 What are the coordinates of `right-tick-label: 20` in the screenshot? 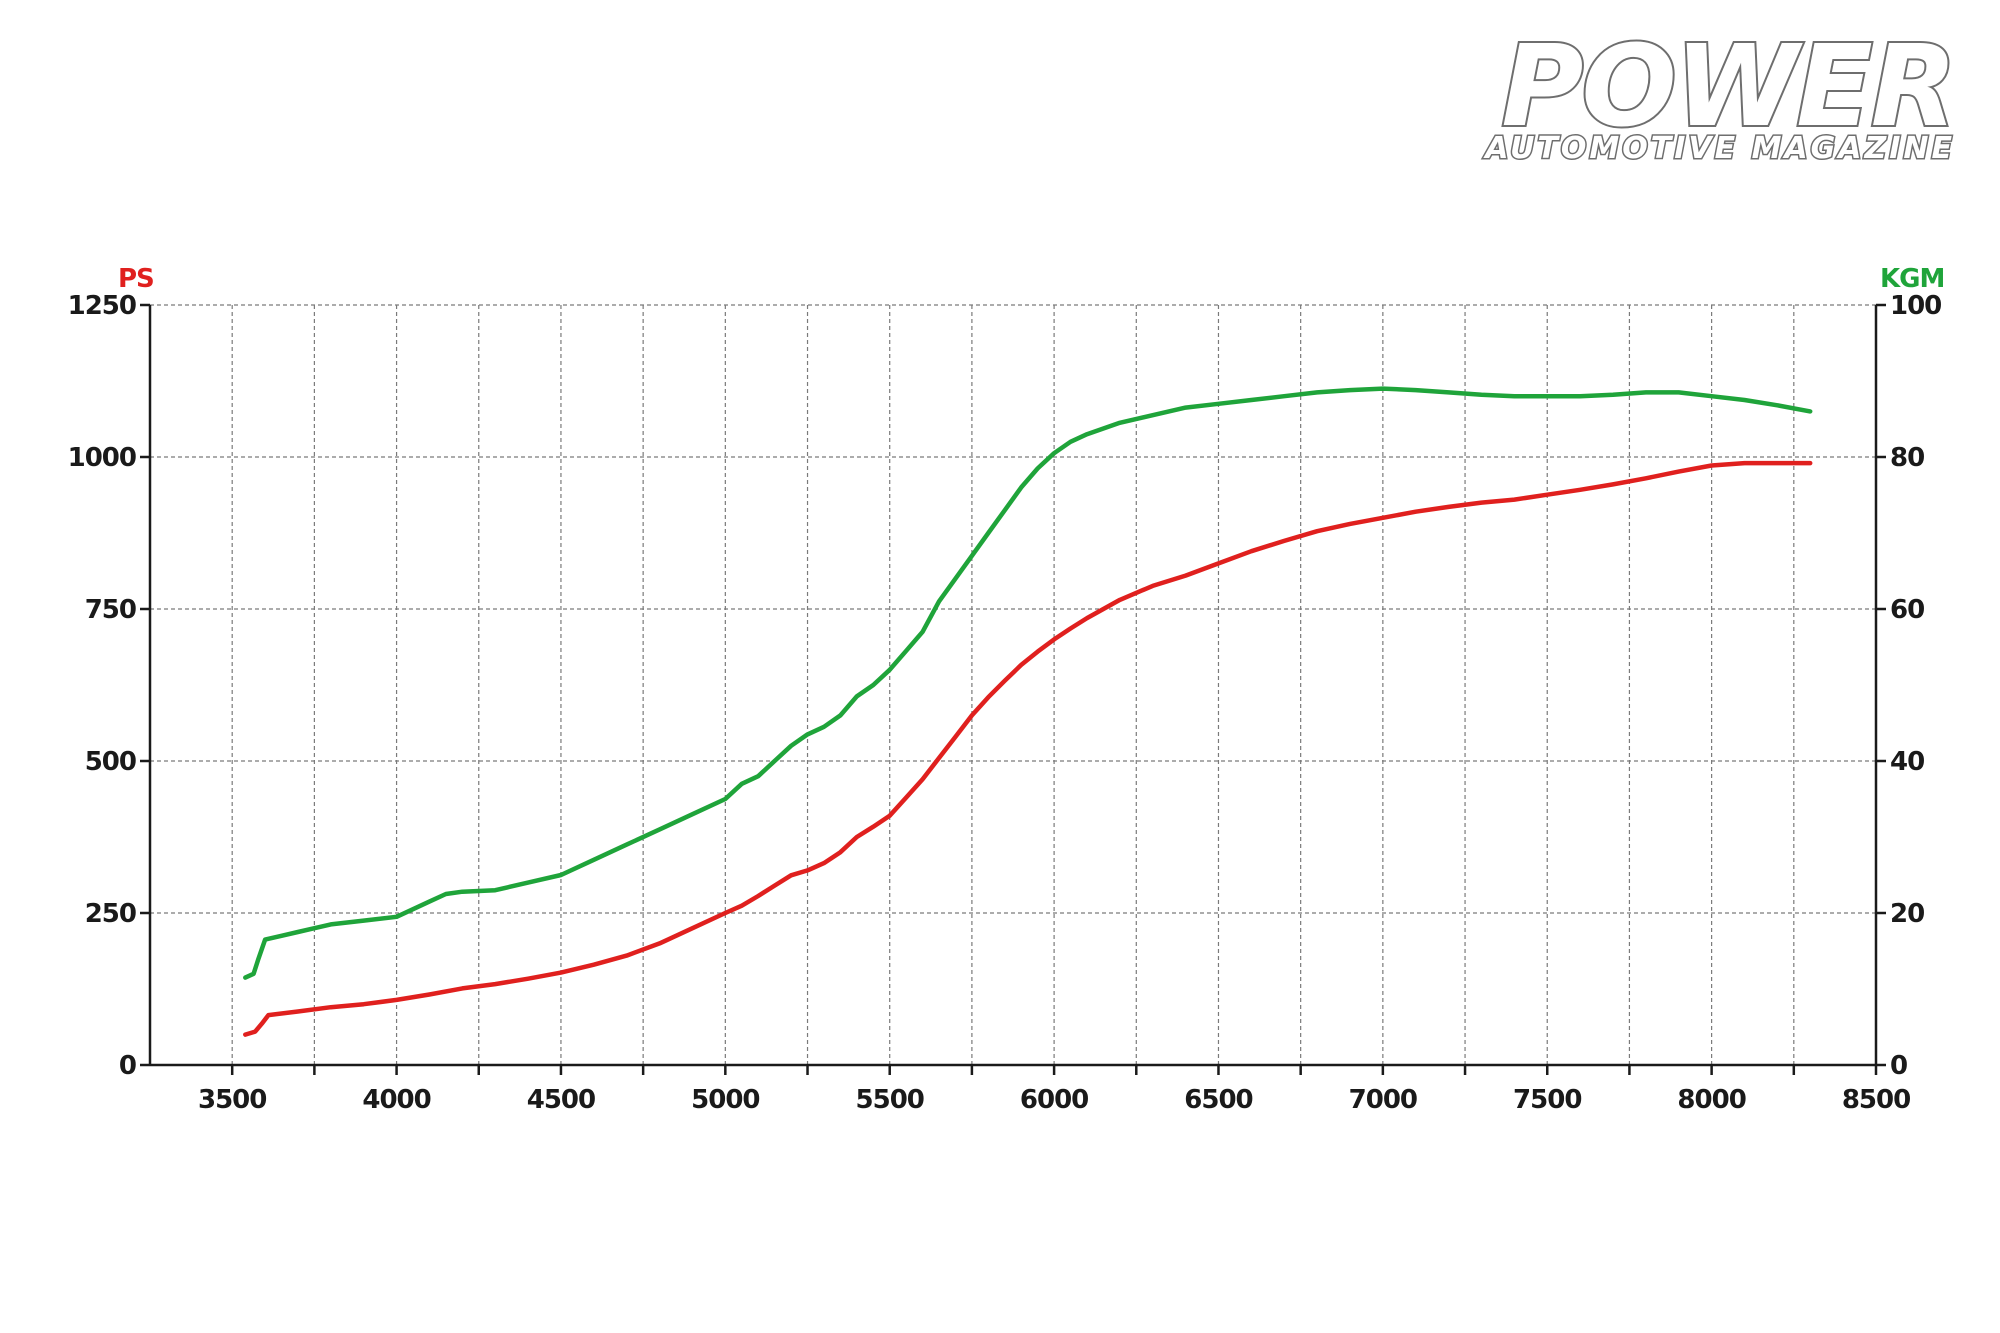 It's located at (1907, 914).